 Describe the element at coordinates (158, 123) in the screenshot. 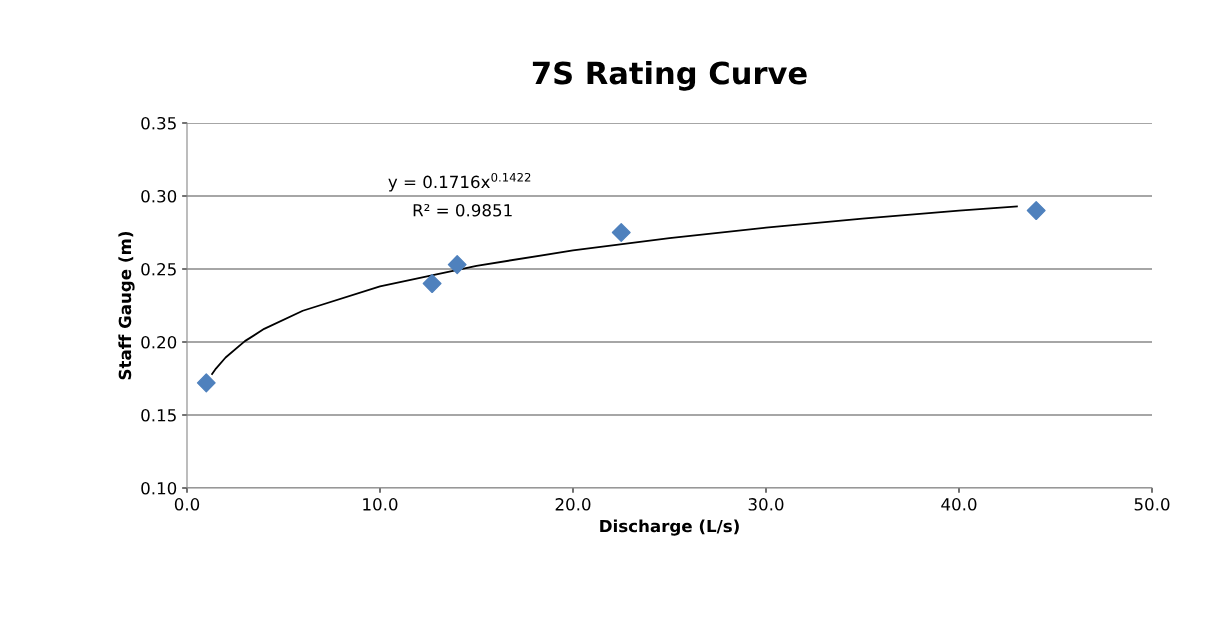

I see `y-tick-label: 0.35` at that location.